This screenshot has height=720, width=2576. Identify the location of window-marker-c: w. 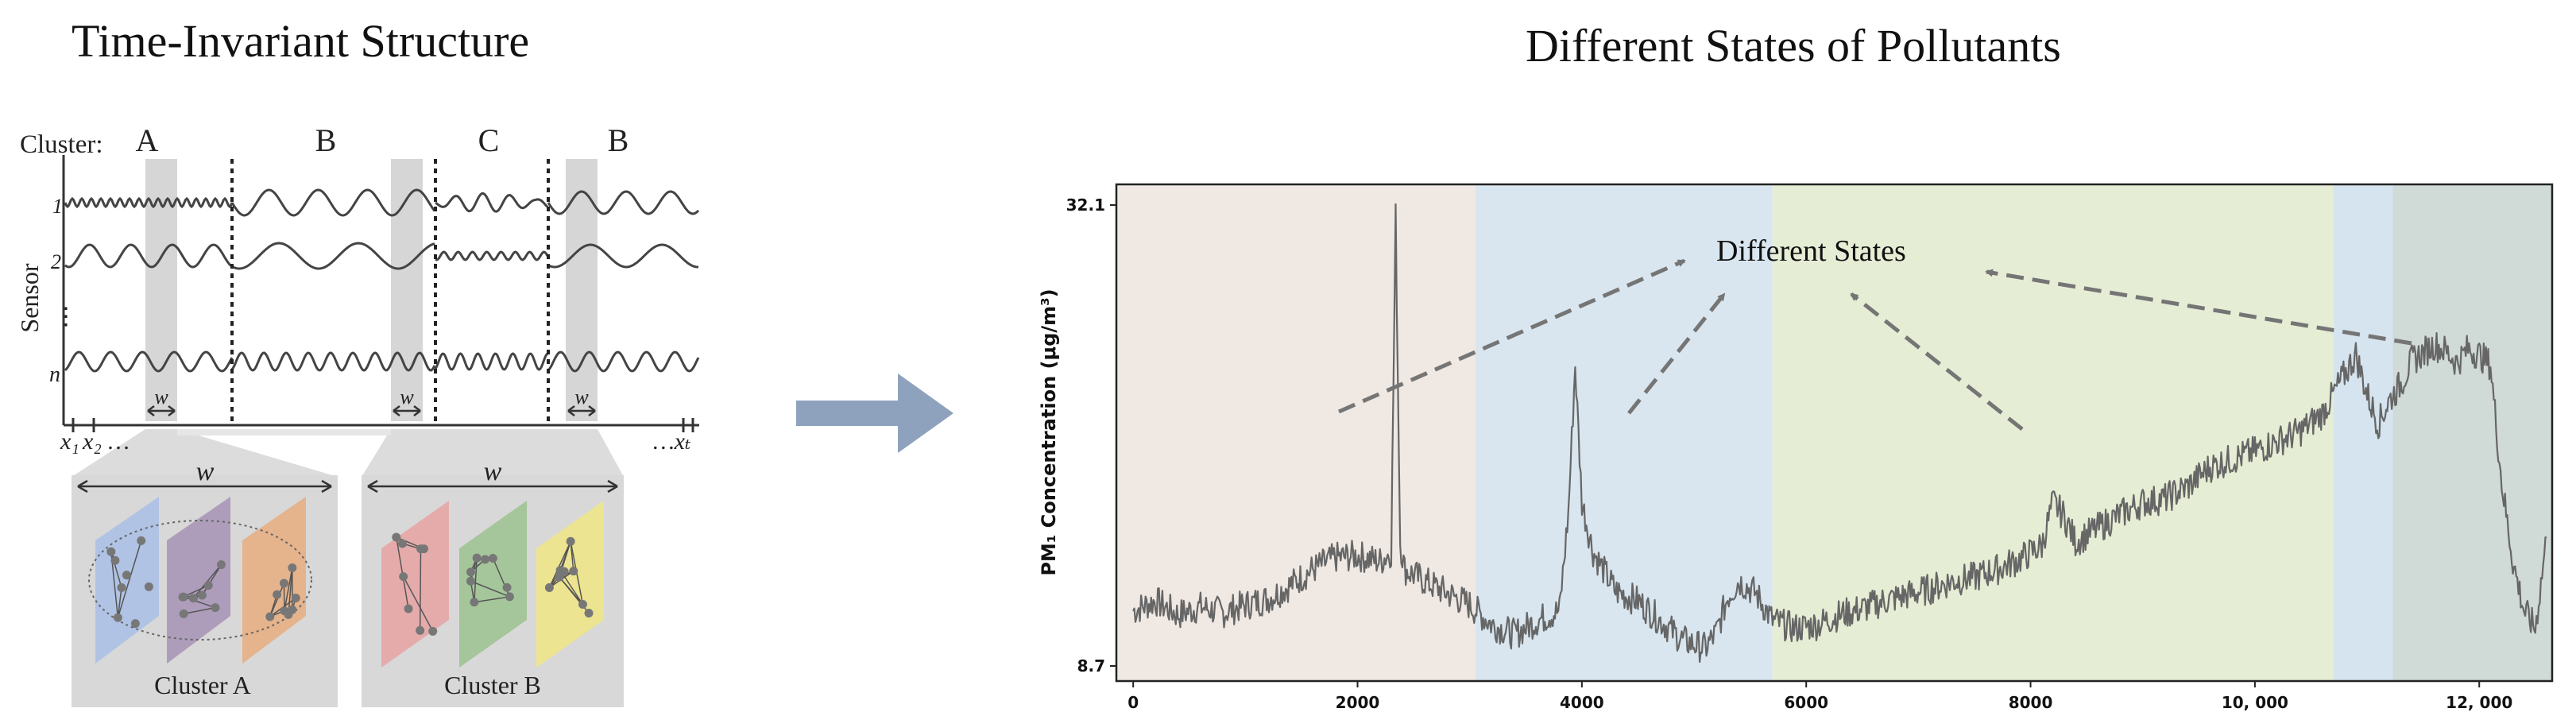
(581, 400).